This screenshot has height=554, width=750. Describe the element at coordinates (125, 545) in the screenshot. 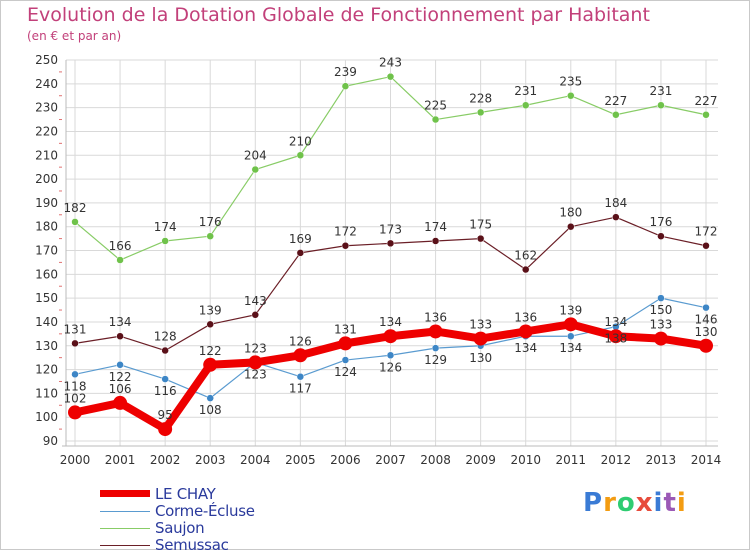

I see `legend-swatch-semussac` at that location.